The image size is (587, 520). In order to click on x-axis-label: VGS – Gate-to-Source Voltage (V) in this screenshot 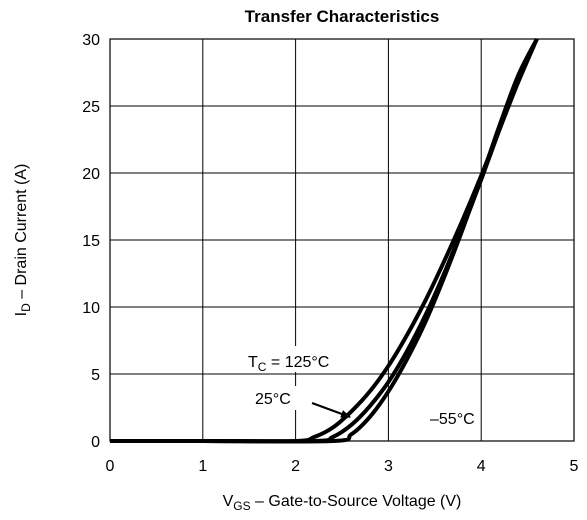, I will do `click(342, 503)`.